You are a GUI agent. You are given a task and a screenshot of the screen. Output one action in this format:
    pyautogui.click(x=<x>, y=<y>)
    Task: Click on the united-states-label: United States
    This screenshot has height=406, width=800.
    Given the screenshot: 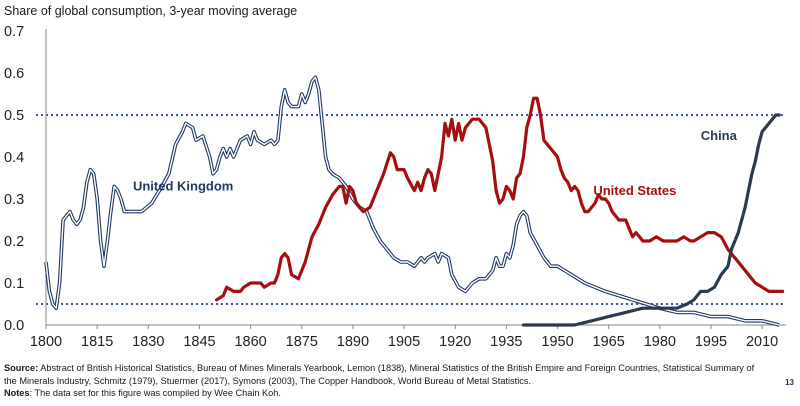 What is the action you would take?
    pyautogui.click(x=634, y=190)
    